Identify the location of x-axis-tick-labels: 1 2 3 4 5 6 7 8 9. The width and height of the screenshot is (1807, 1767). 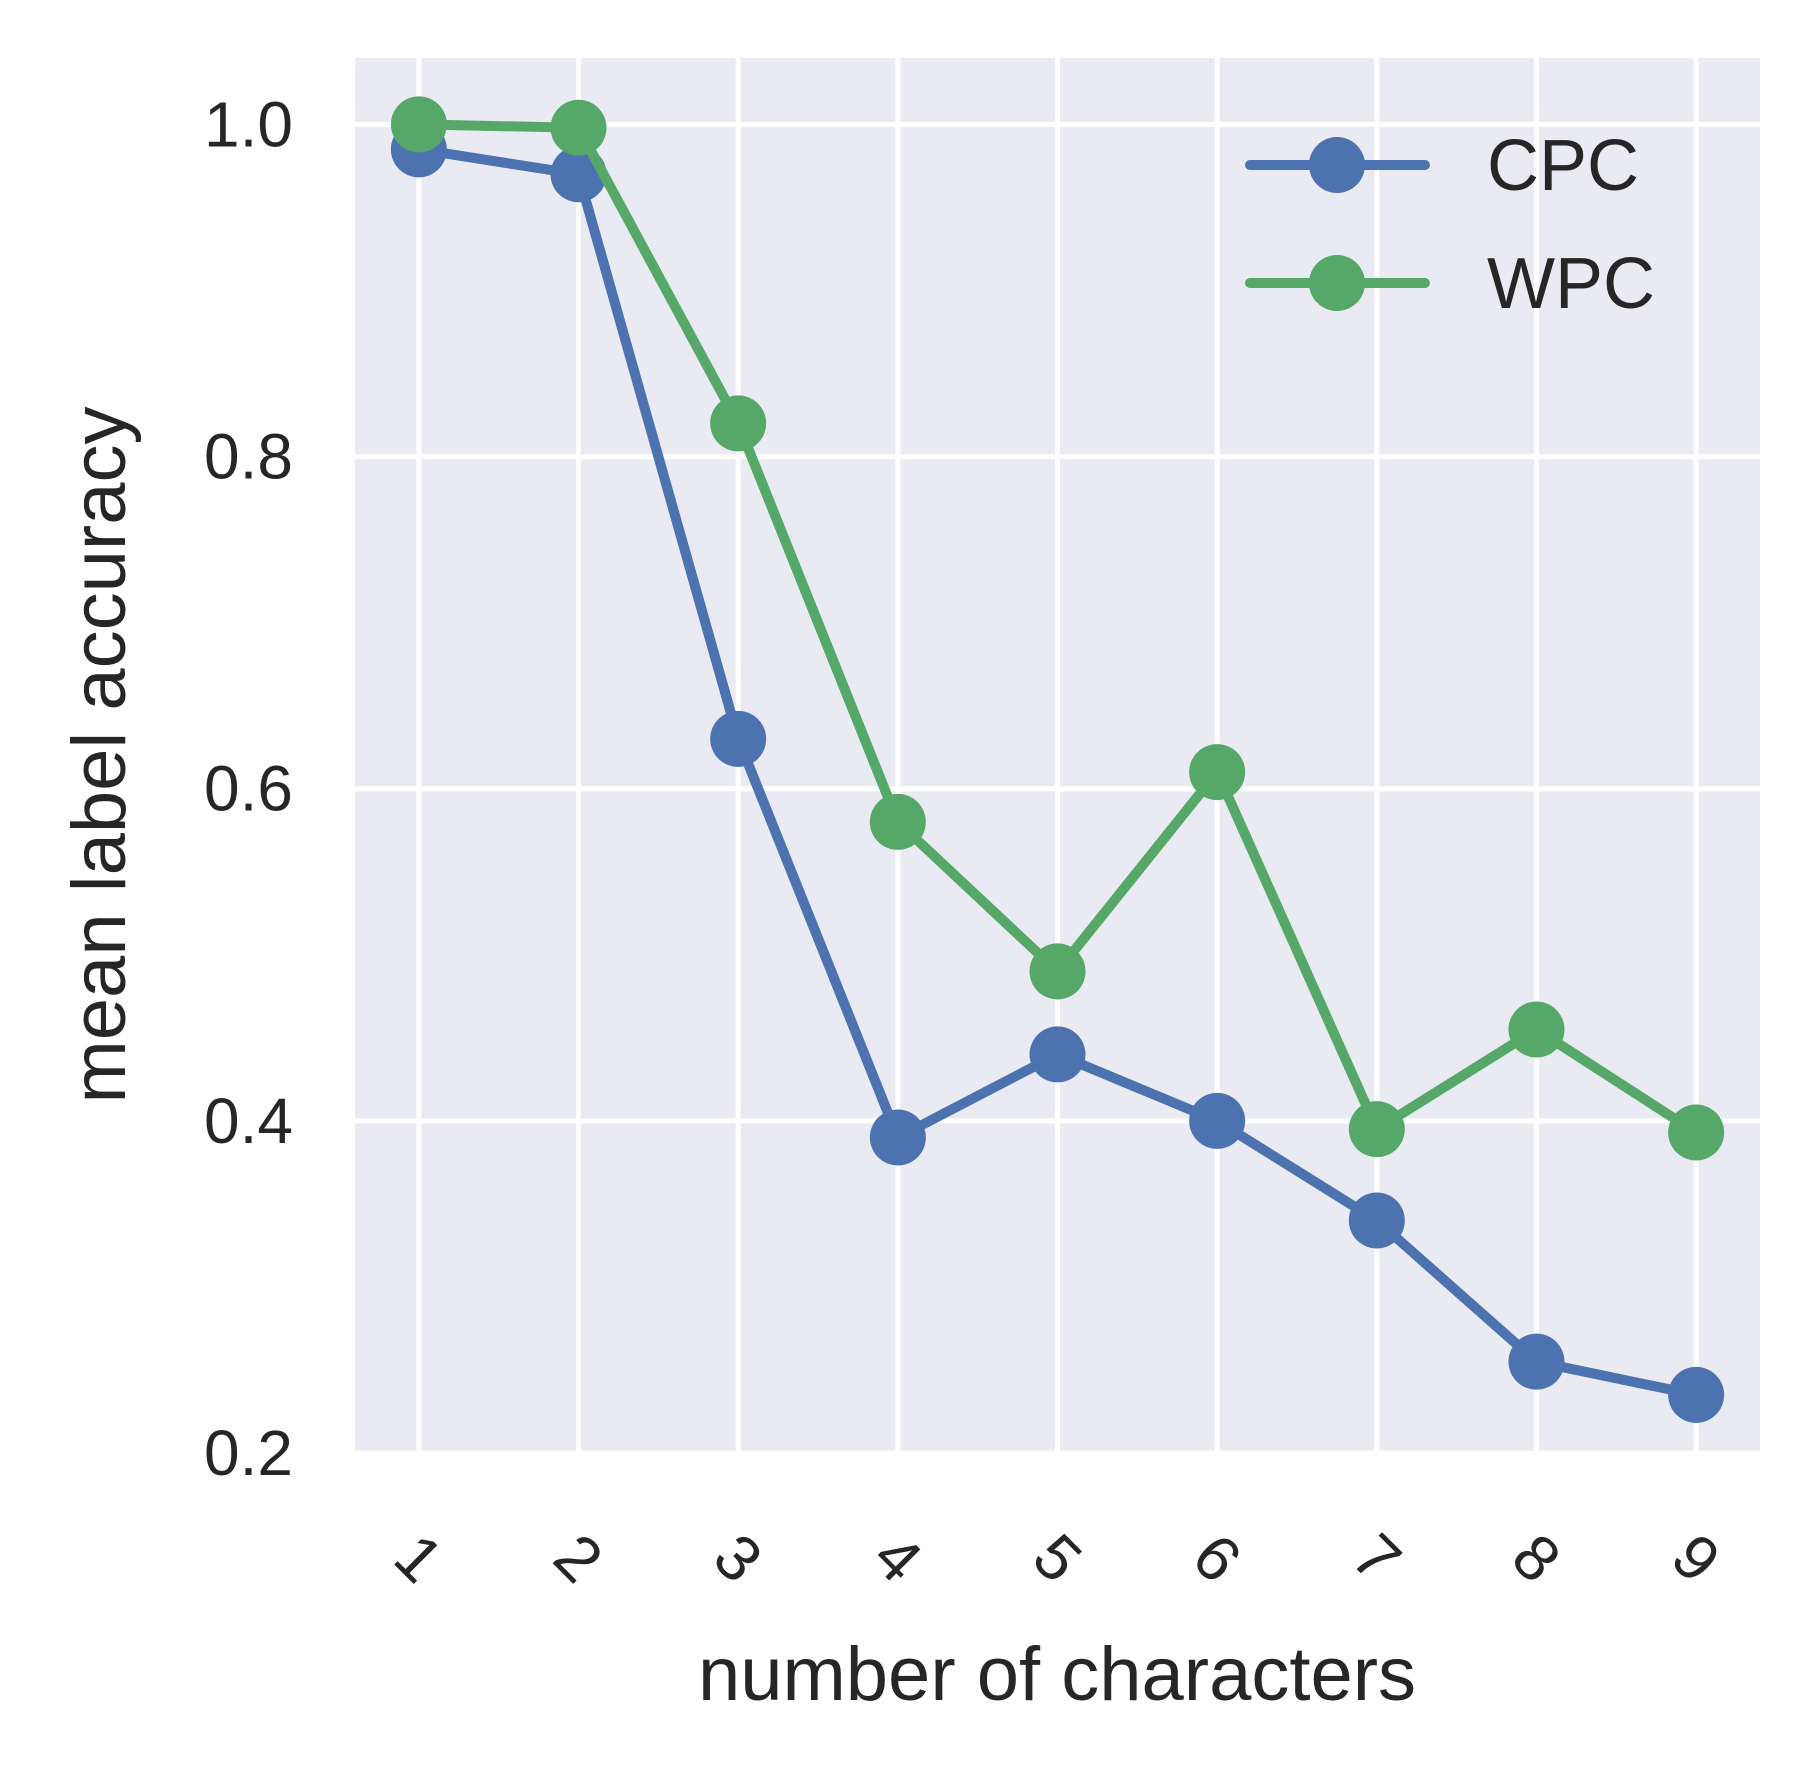
(1057, 1558).